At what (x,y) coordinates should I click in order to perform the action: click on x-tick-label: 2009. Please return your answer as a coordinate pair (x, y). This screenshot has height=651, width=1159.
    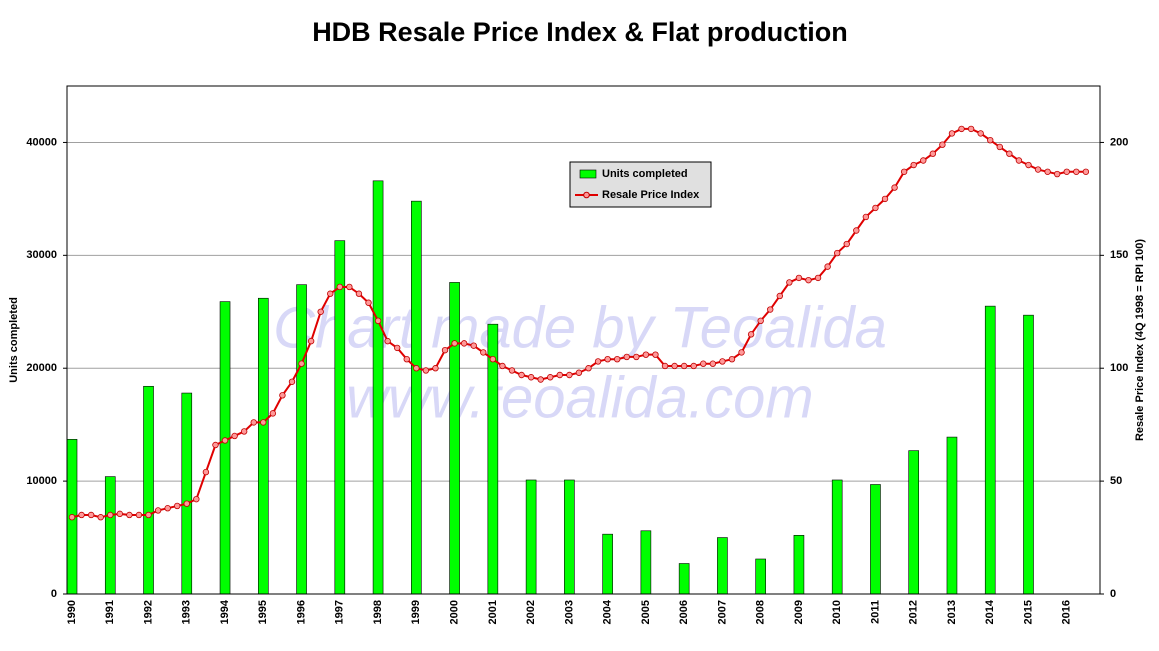
    Looking at the image, I should click on (799, 612).